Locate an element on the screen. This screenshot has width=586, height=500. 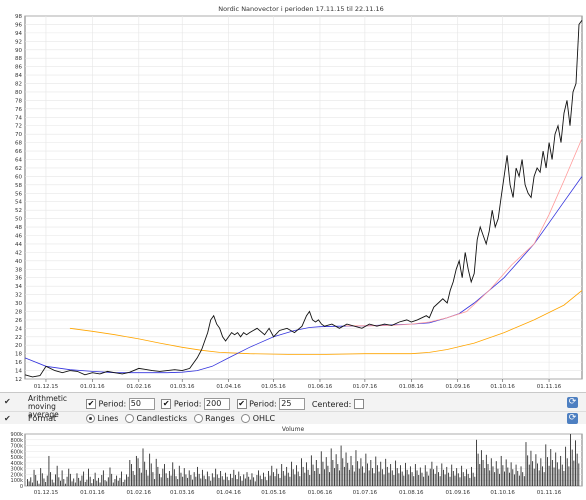
period1-input: 50 is located at coordinates (141, 404).